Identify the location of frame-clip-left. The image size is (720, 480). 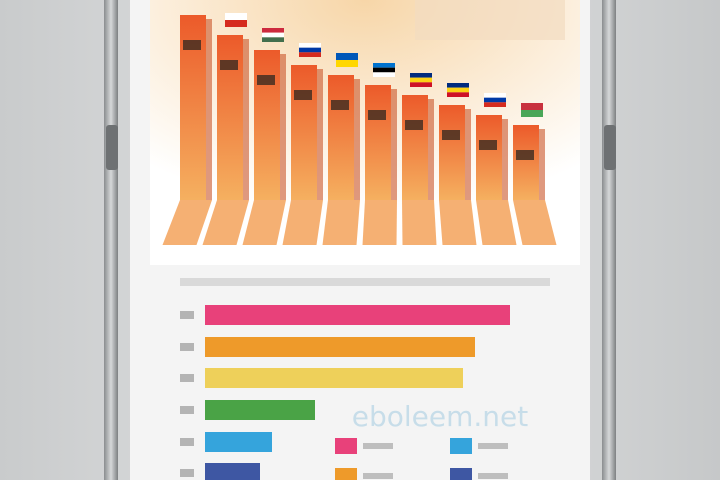
(112, 147).